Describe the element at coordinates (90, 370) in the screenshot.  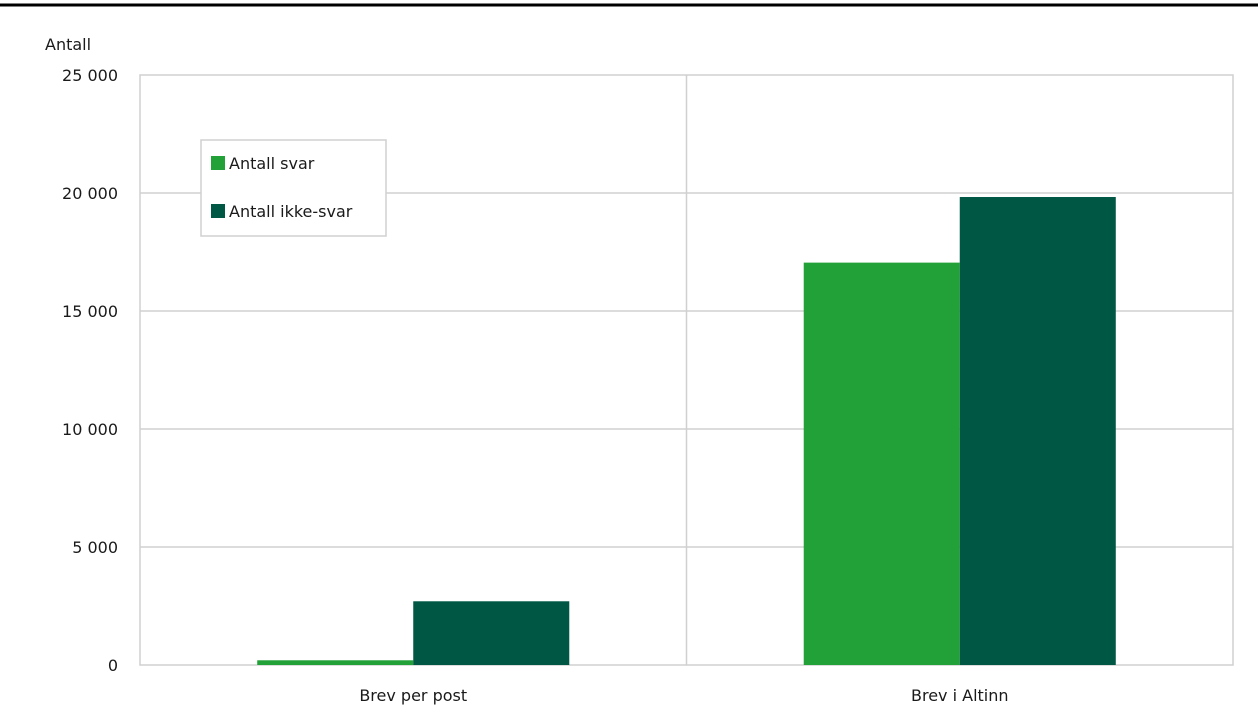
I see `y-axis-ticks: 0 5 000 10 000 15 000 20 000 25 000` at that location.